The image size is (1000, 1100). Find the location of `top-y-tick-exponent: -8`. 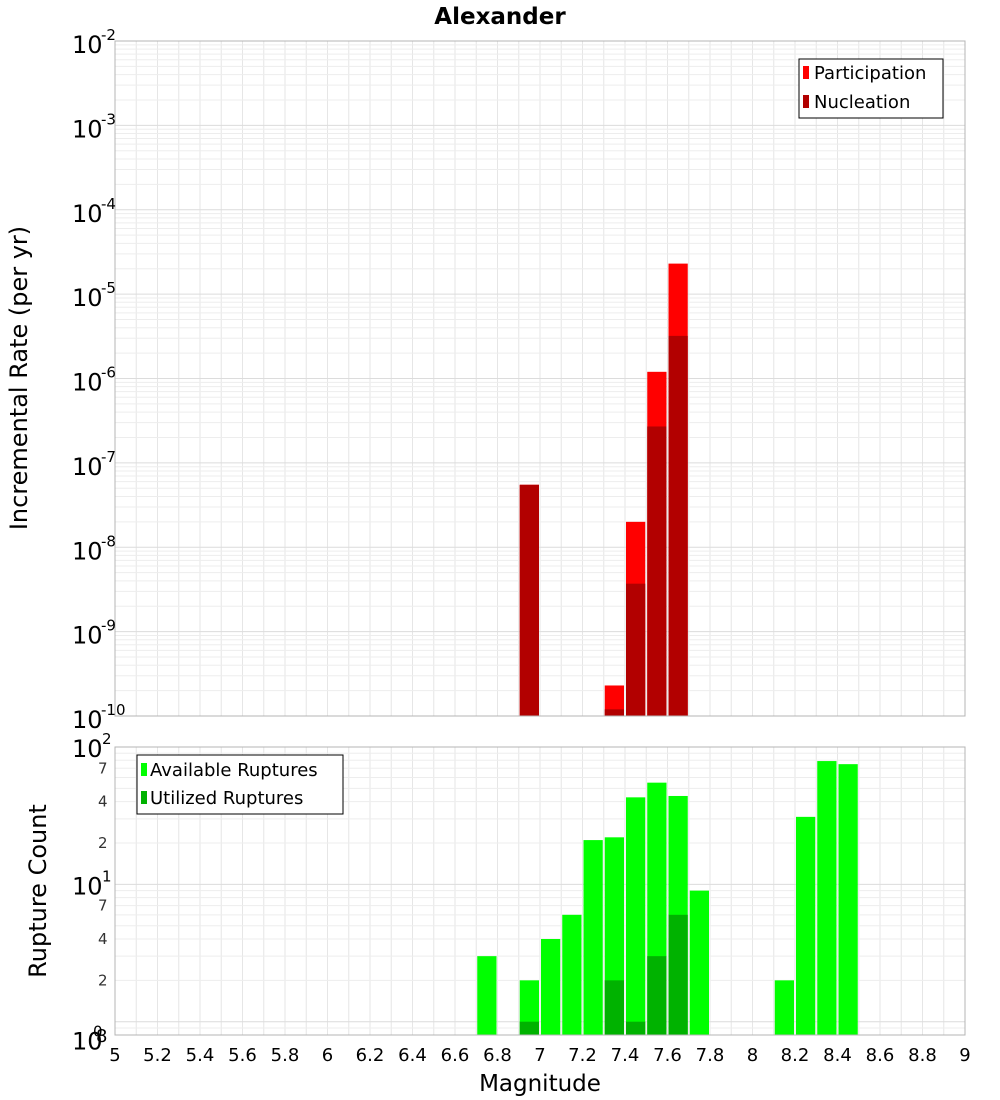

top-y-tick-exponent: -8 is located at coordinates (108, 541).